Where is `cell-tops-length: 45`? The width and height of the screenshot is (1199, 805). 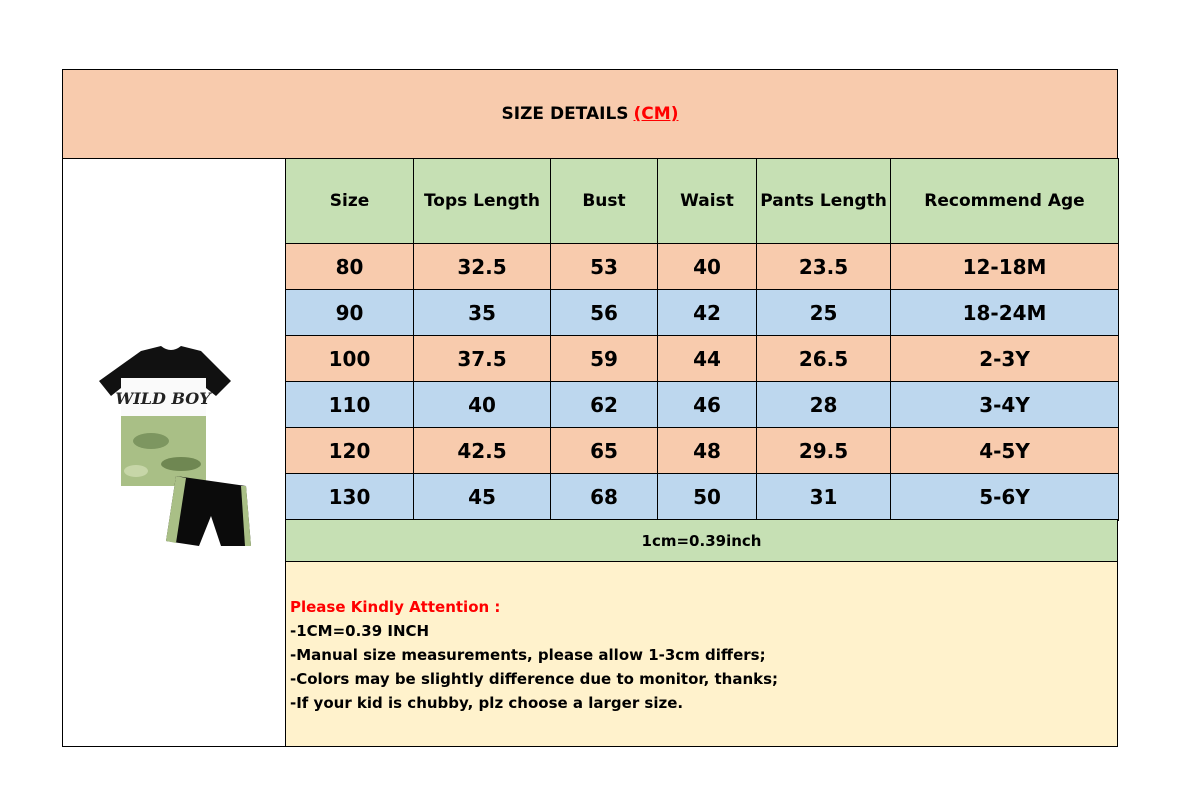 cell-tops-length: 45 is located at coordinates (482, 497).